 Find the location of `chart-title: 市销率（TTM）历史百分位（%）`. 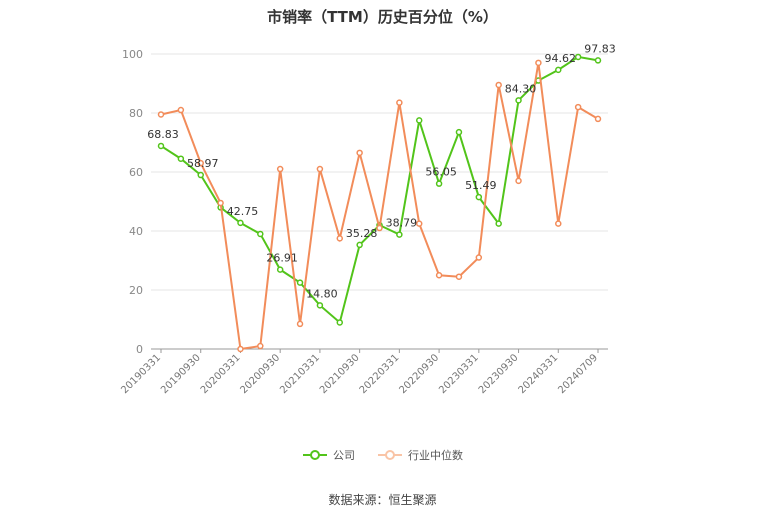

chart-title: 市销率（TTM）历史百分位（%） is located at coordinates (382, 17).